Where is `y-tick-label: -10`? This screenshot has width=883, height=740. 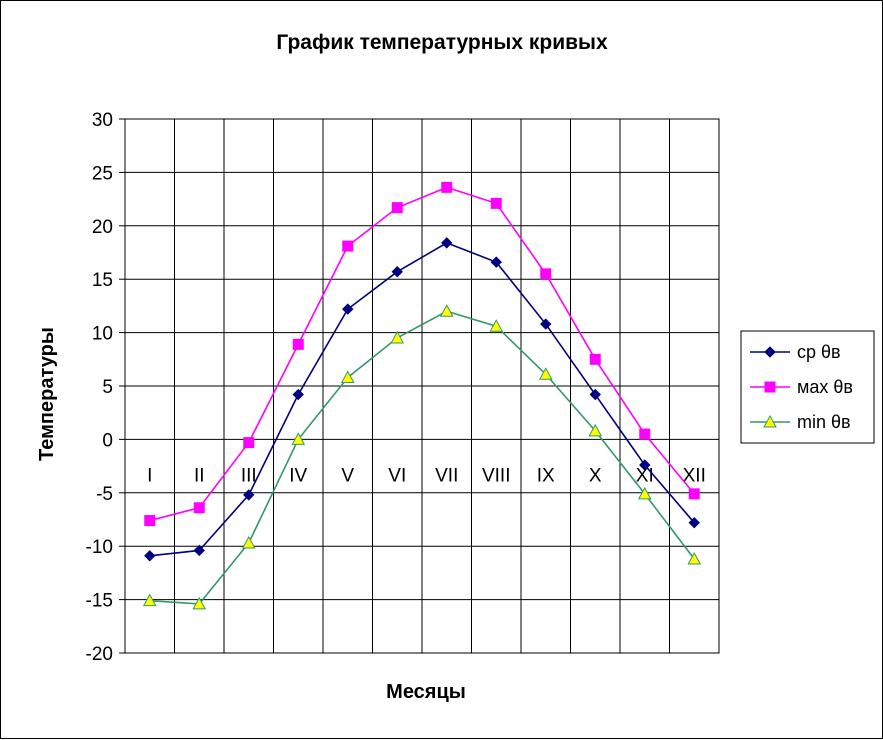 y-tick-label: -10 is located at coordinates (99, 547).